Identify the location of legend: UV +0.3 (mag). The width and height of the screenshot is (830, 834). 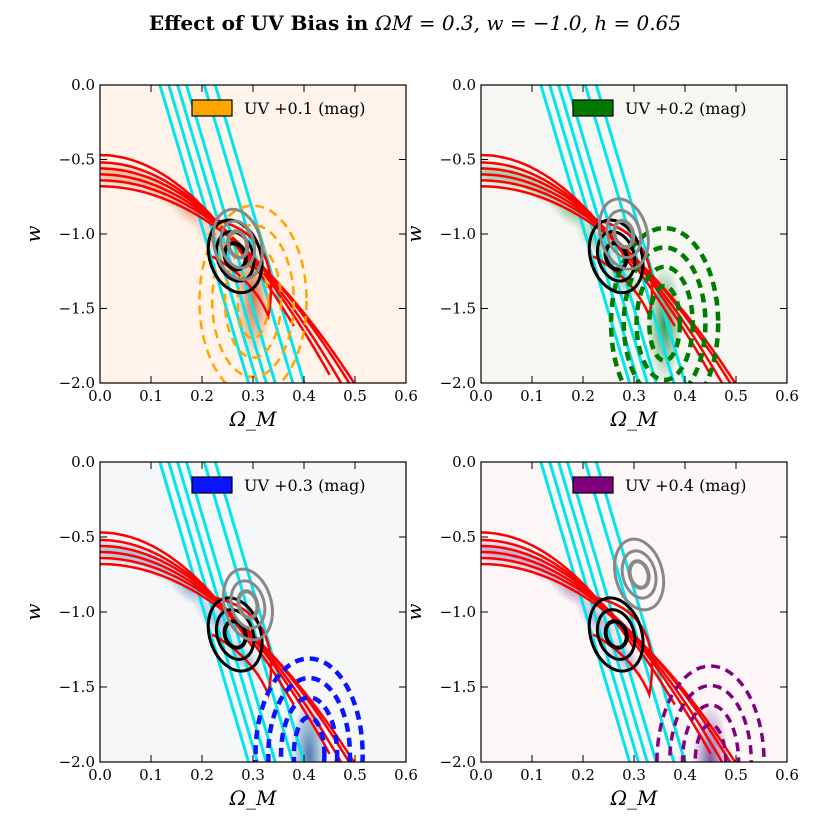
(278, 485).